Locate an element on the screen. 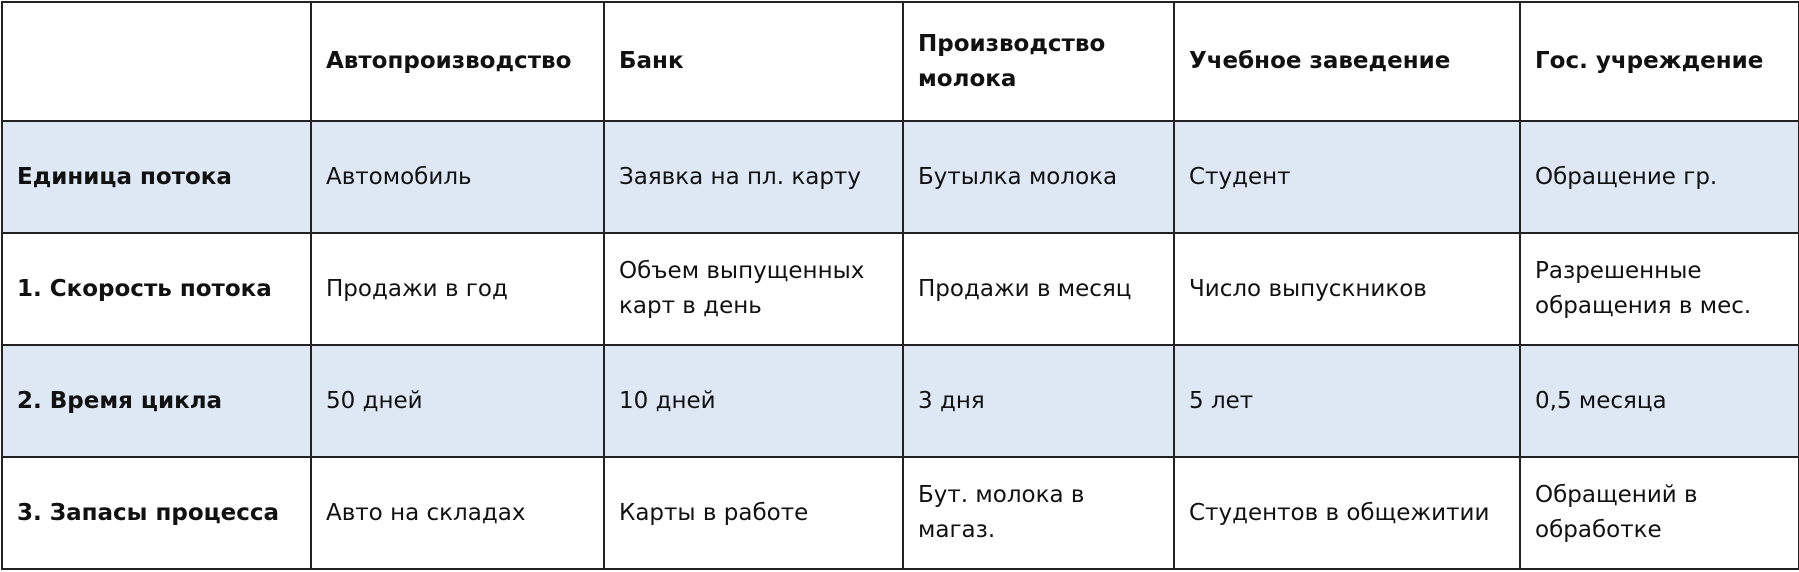 The height and width of the screenshot is (572, 1799). corner-cell is located at coordinates (156, 61).